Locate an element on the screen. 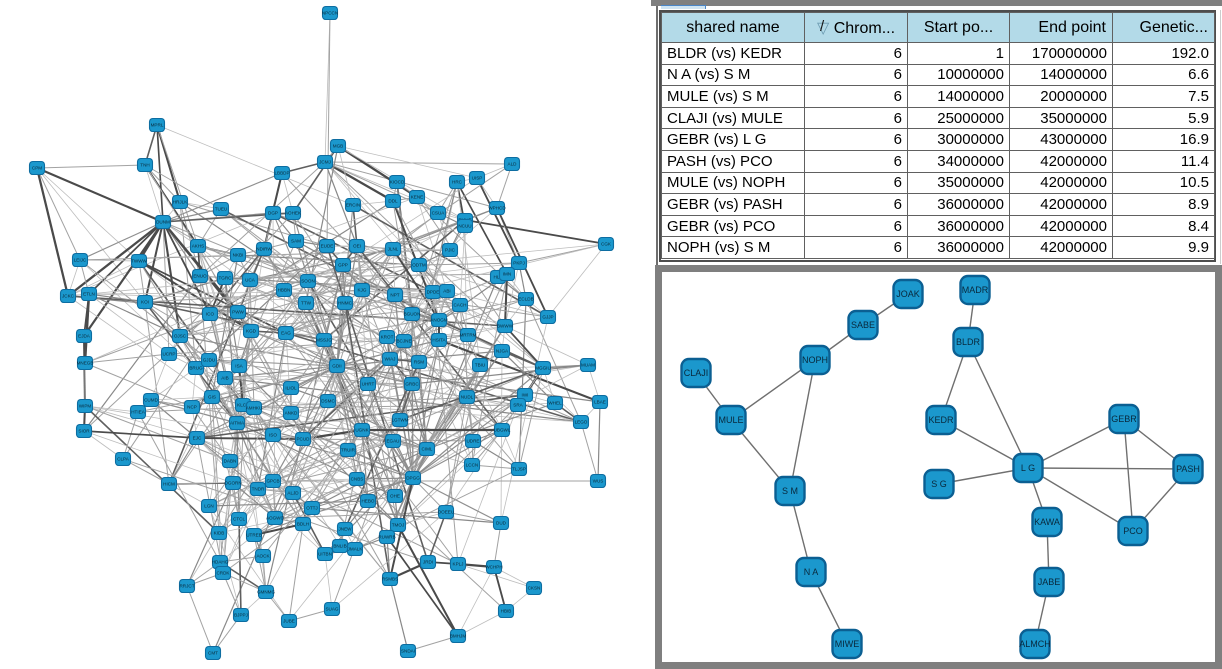 This screenshot has width=1222, height=669. svg-text: ISA is located at coordinates (239, 366).